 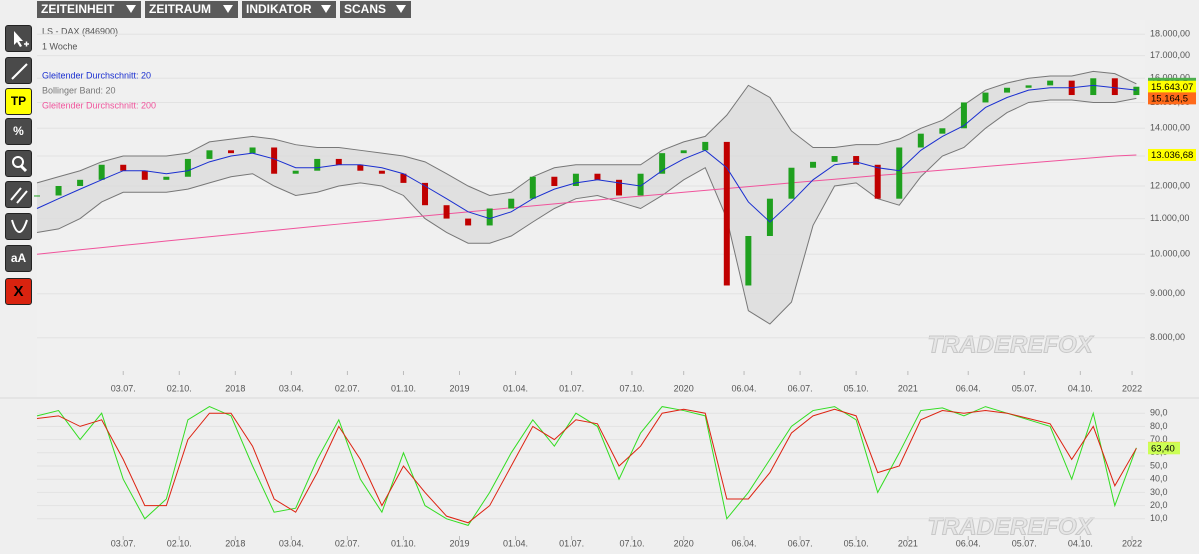 What do you see at coordinates (279, 9) in the screenshot?
I see `menu-label: INDIKATOR` at bounding box center [279, 9].